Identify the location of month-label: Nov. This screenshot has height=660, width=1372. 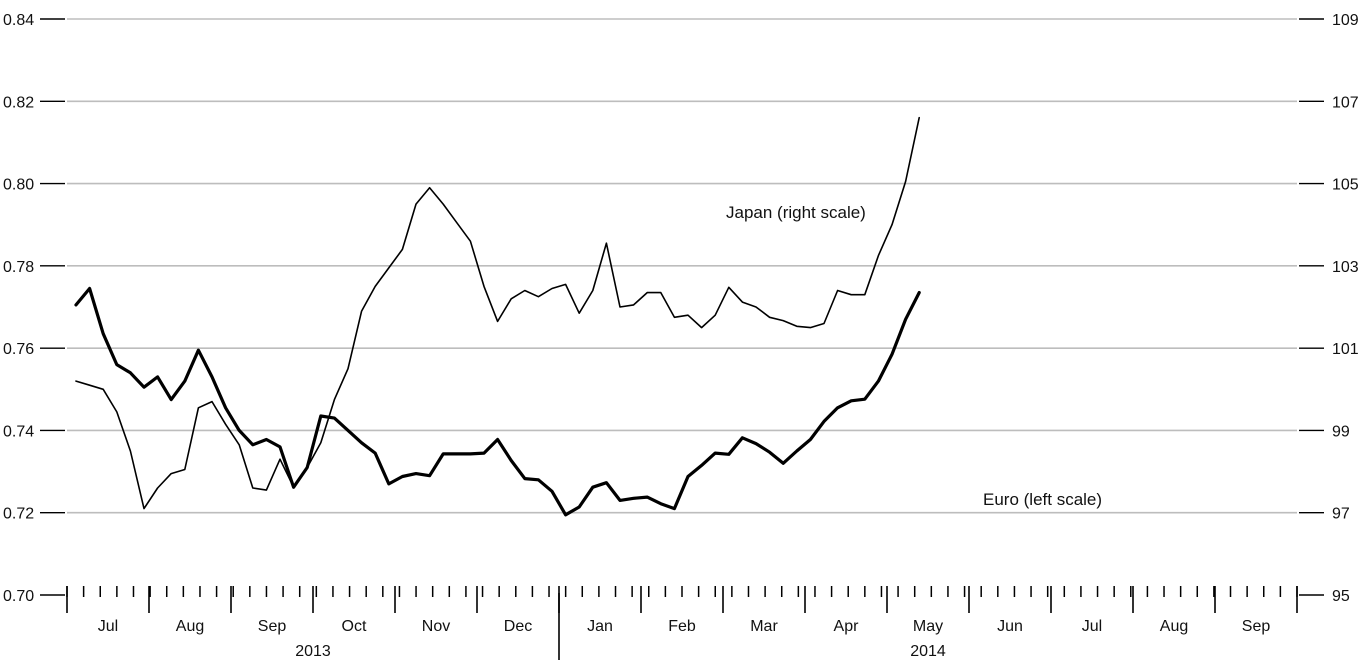
(436, 626).